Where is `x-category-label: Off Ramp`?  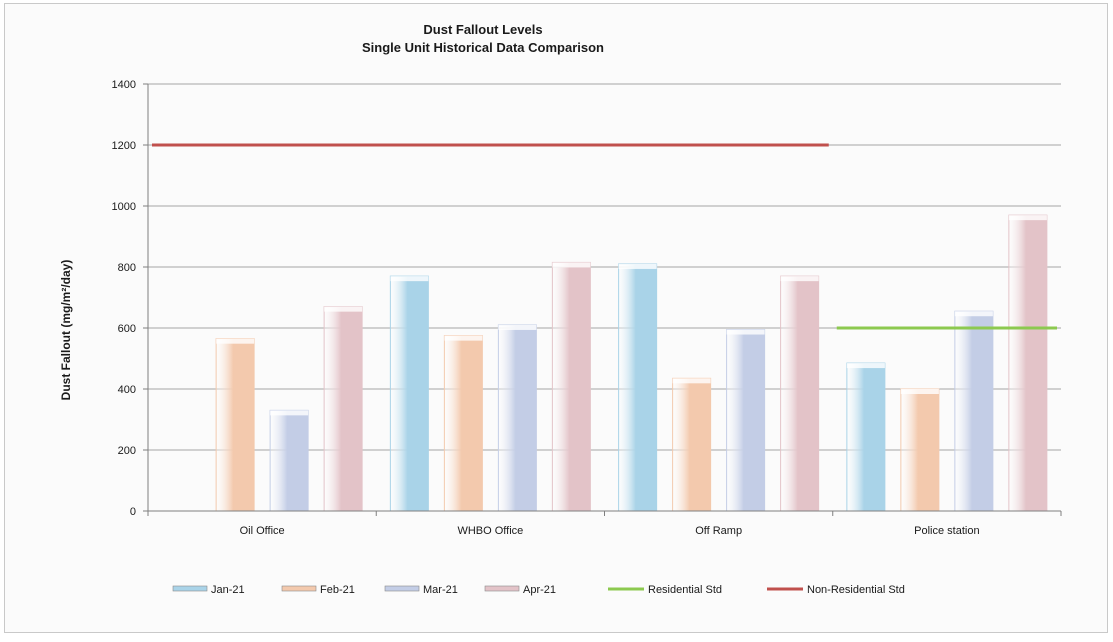
x-category-label: Off Ramp is located at coordinates (718, 531).